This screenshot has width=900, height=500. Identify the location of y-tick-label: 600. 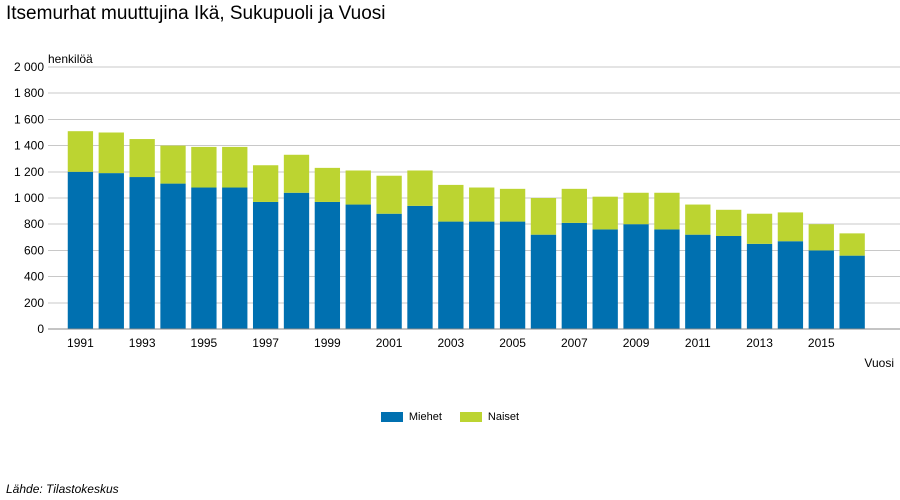
(34, 250).